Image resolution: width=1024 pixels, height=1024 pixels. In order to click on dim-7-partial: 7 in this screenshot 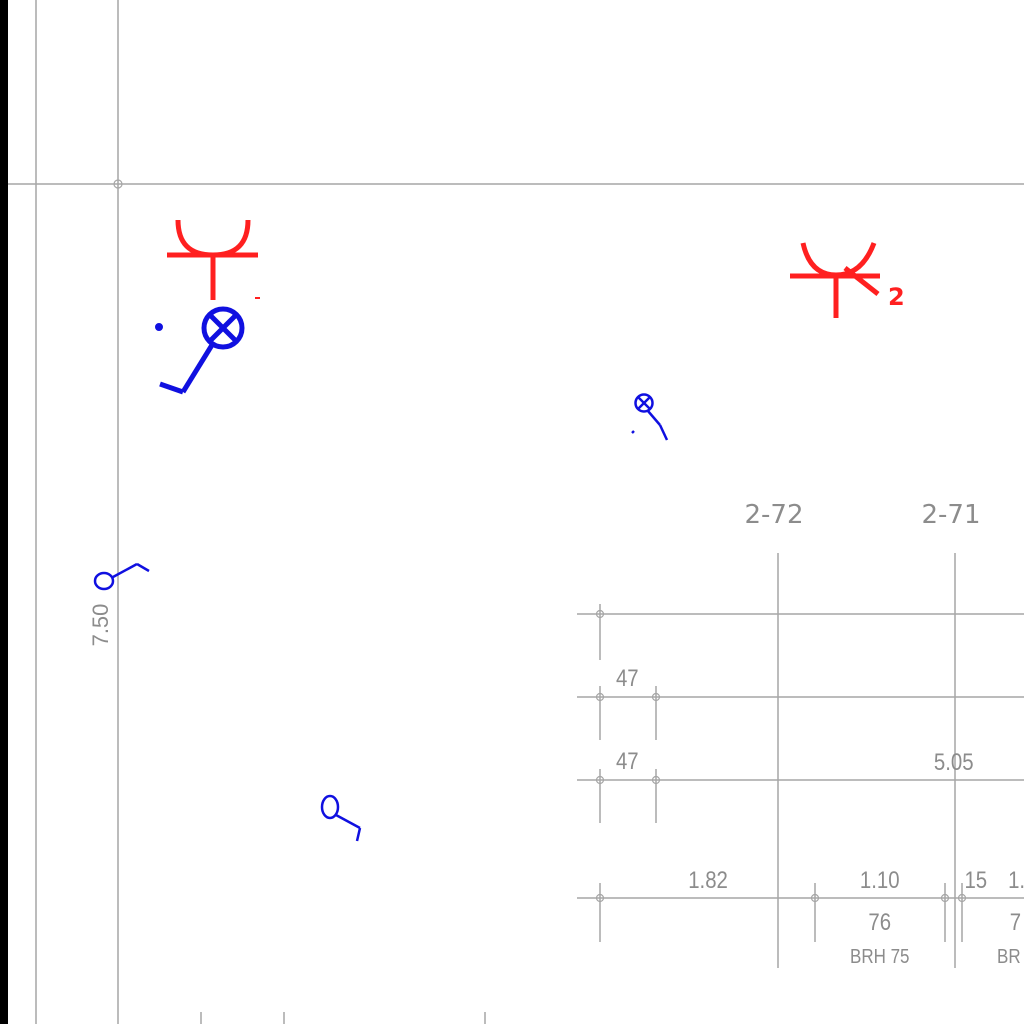, I will do `click(1015, 921)`.